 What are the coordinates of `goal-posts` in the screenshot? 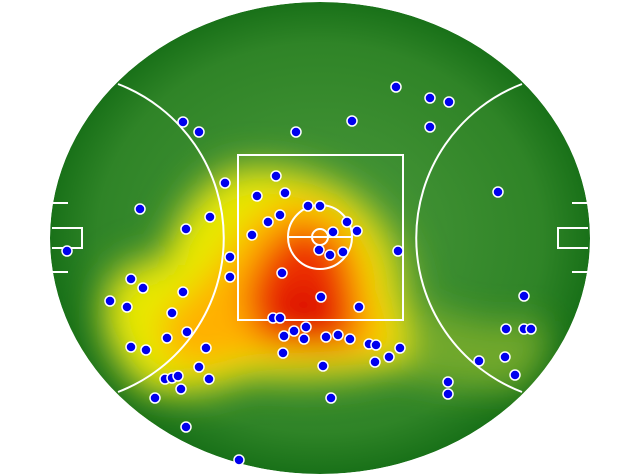 It's located at (320, 237).